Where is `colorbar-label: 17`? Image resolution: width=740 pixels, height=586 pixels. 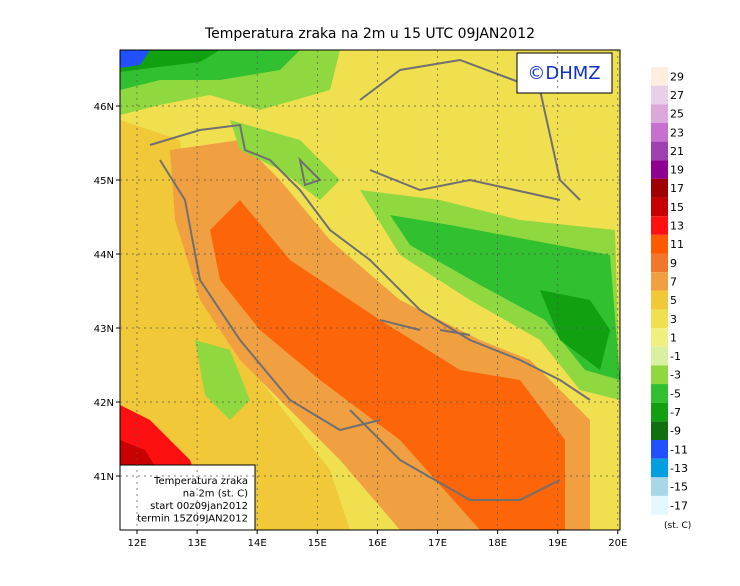
colorbar-label: 17 is located at coordinates (677, 188).